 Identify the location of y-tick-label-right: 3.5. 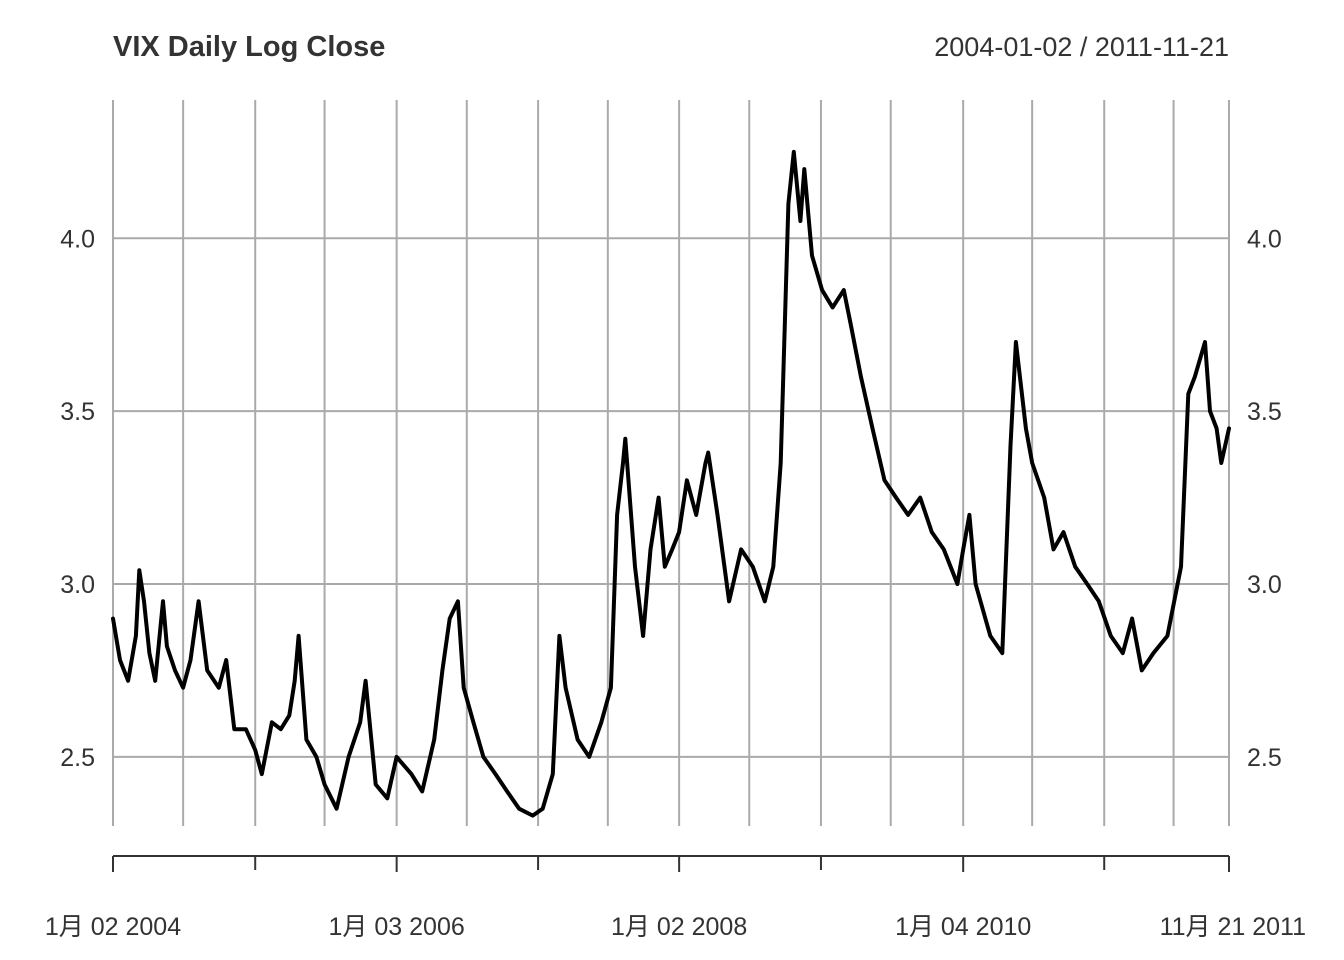
(1264, 412).